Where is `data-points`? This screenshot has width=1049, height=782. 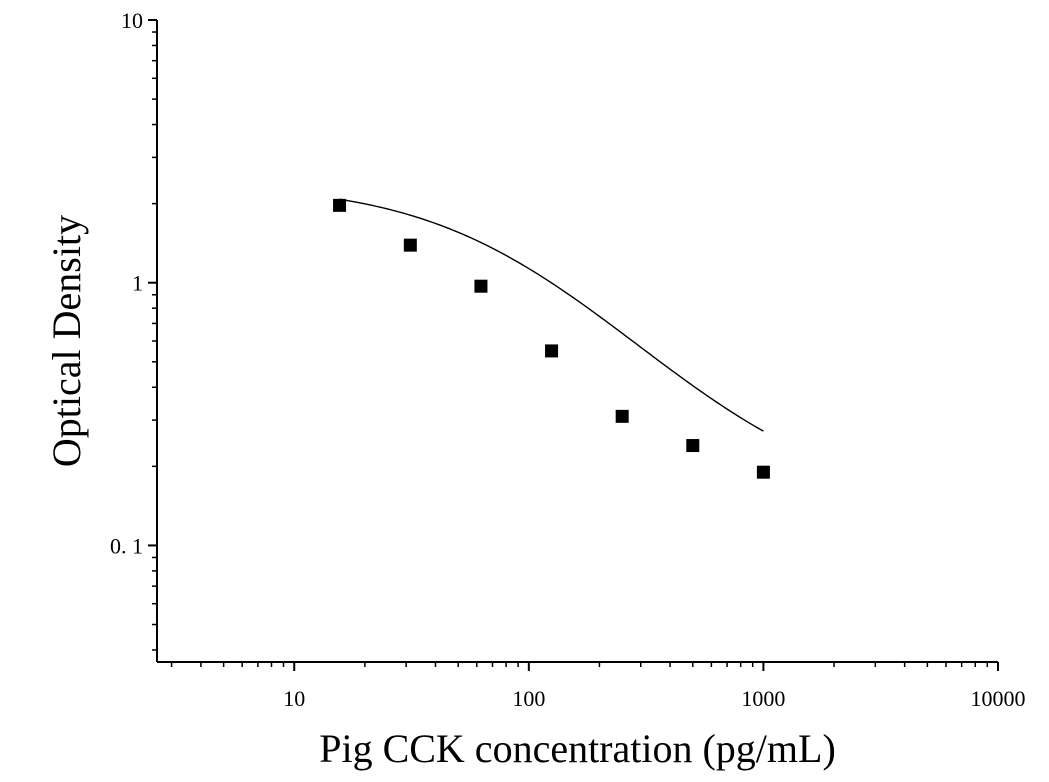
data-points is located at coordinates (551, 338).